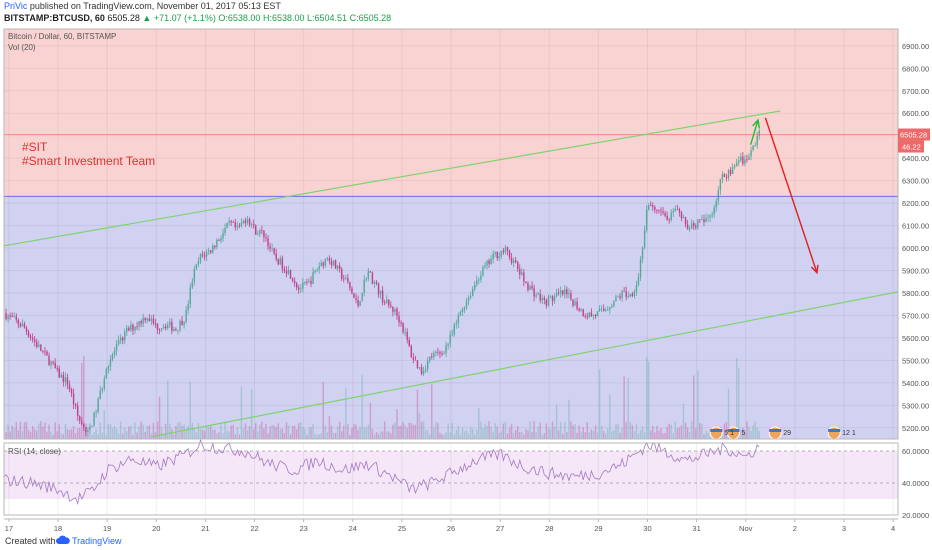  I want to click on y-tick-label: 5300.00, so click(915, 405).